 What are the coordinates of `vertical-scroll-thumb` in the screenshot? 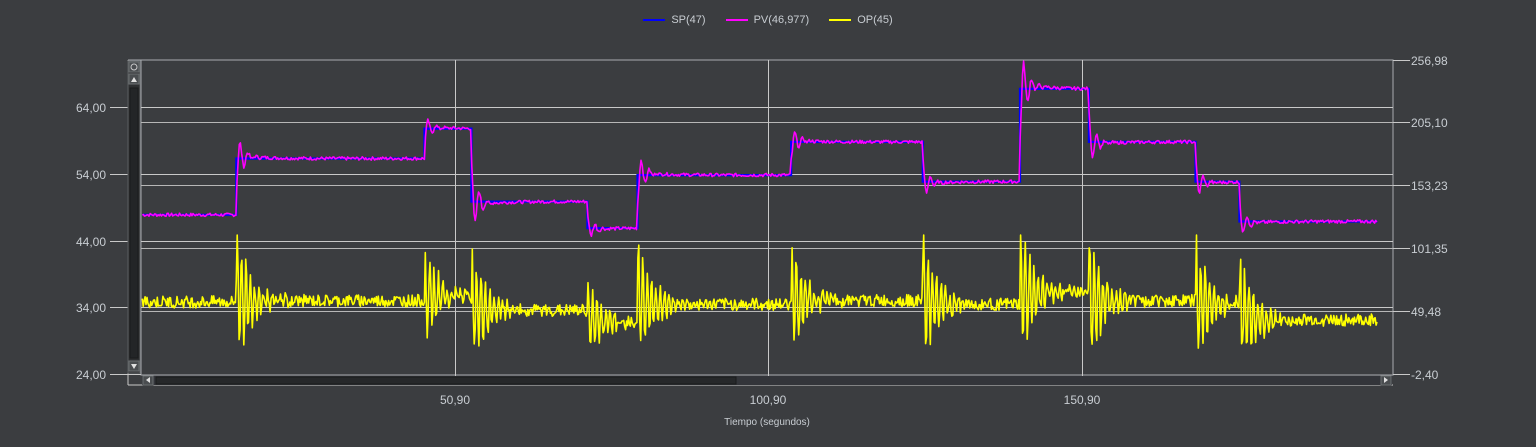 It's located at (134, 223).